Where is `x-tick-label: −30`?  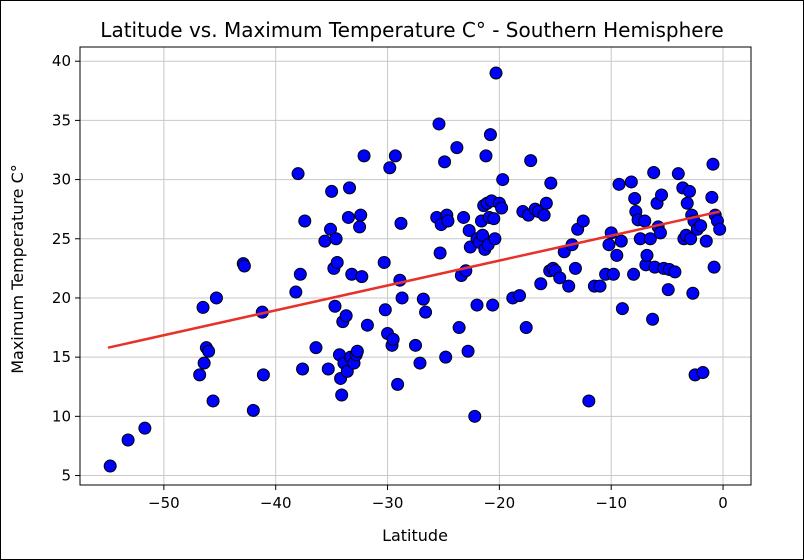 x-tick-label: −30 is located at coordinates (388, 503).